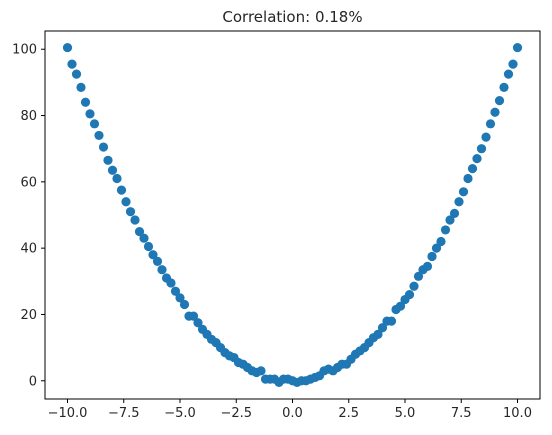  I want to click on x-axis-ticks: −10.0 −7.5 −5.0 −2.5 0.0 2.5 5.0 7.5 10.0, so click(290, 410).